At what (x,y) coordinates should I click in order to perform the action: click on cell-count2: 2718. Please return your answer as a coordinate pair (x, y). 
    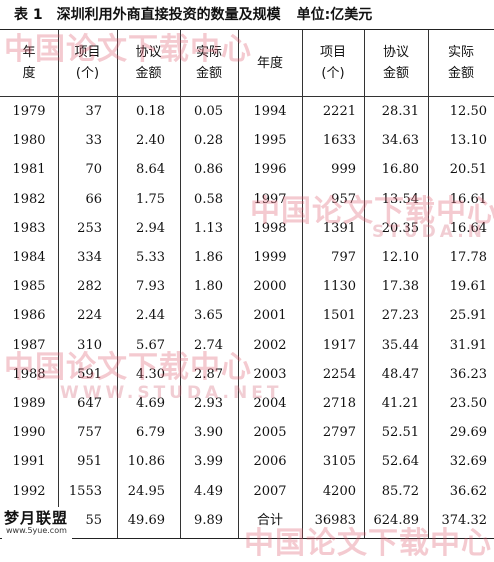
    Looking at the image, I should click on (339, 403).